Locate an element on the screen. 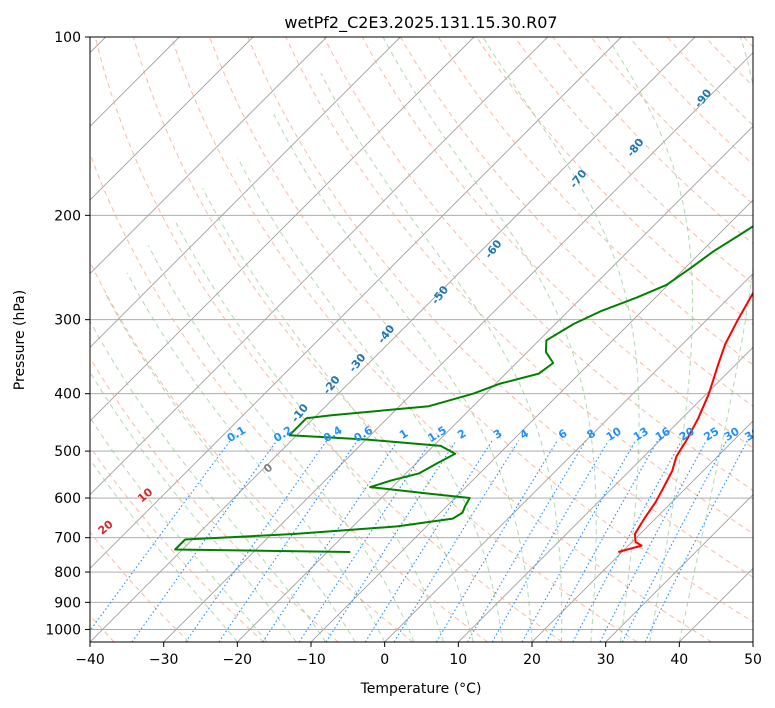  chart-title: wetPf2_C2E3.2025.131.15.30.R07 is located at coordinates (420, 23).